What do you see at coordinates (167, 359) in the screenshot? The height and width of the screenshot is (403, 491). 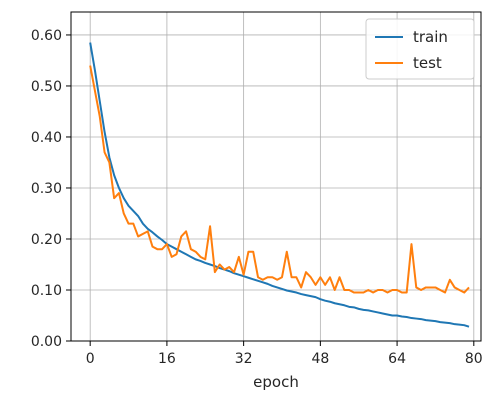 I see `x-tick-label: 16` at bounding box center [167, 359].